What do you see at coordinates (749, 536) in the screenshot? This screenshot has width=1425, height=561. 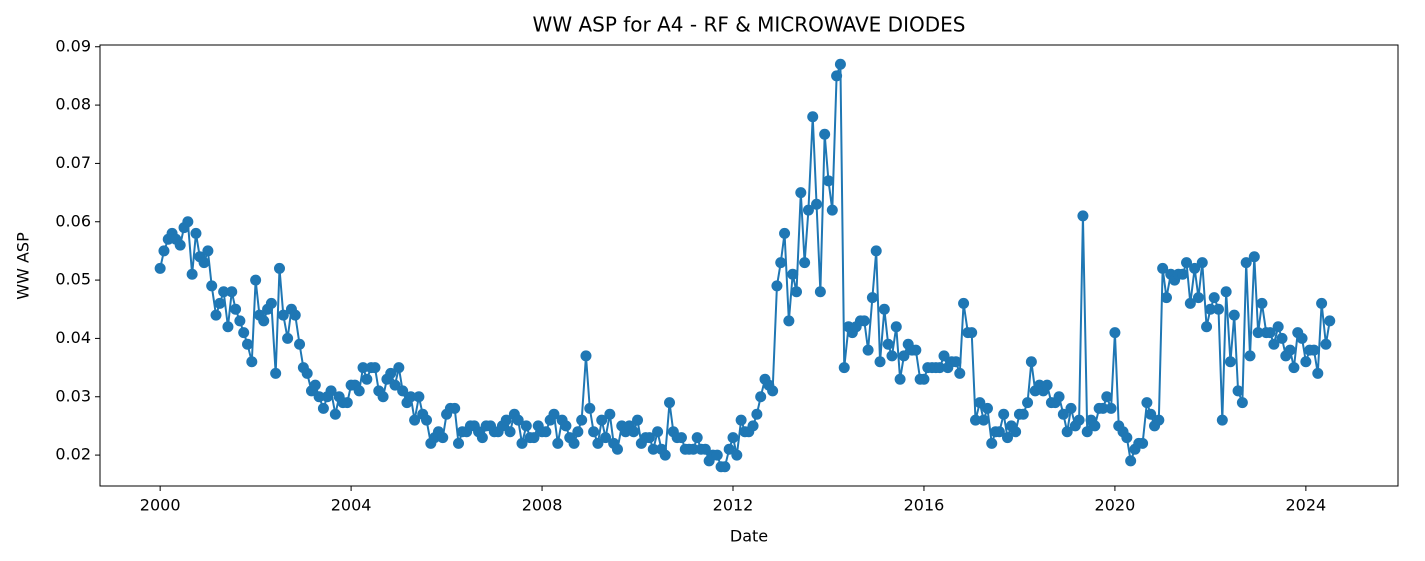 I see `x-axis-label: Date` at bounding box center [749, 536].